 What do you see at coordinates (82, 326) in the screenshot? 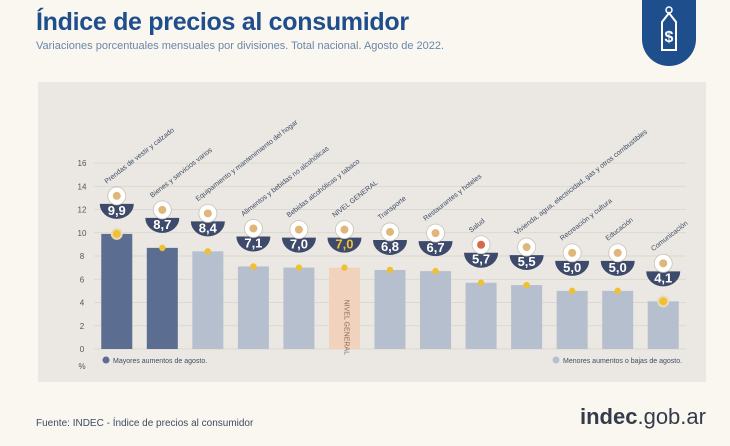
I see `y-tick-label: 2` at bounding box center [82, 326].